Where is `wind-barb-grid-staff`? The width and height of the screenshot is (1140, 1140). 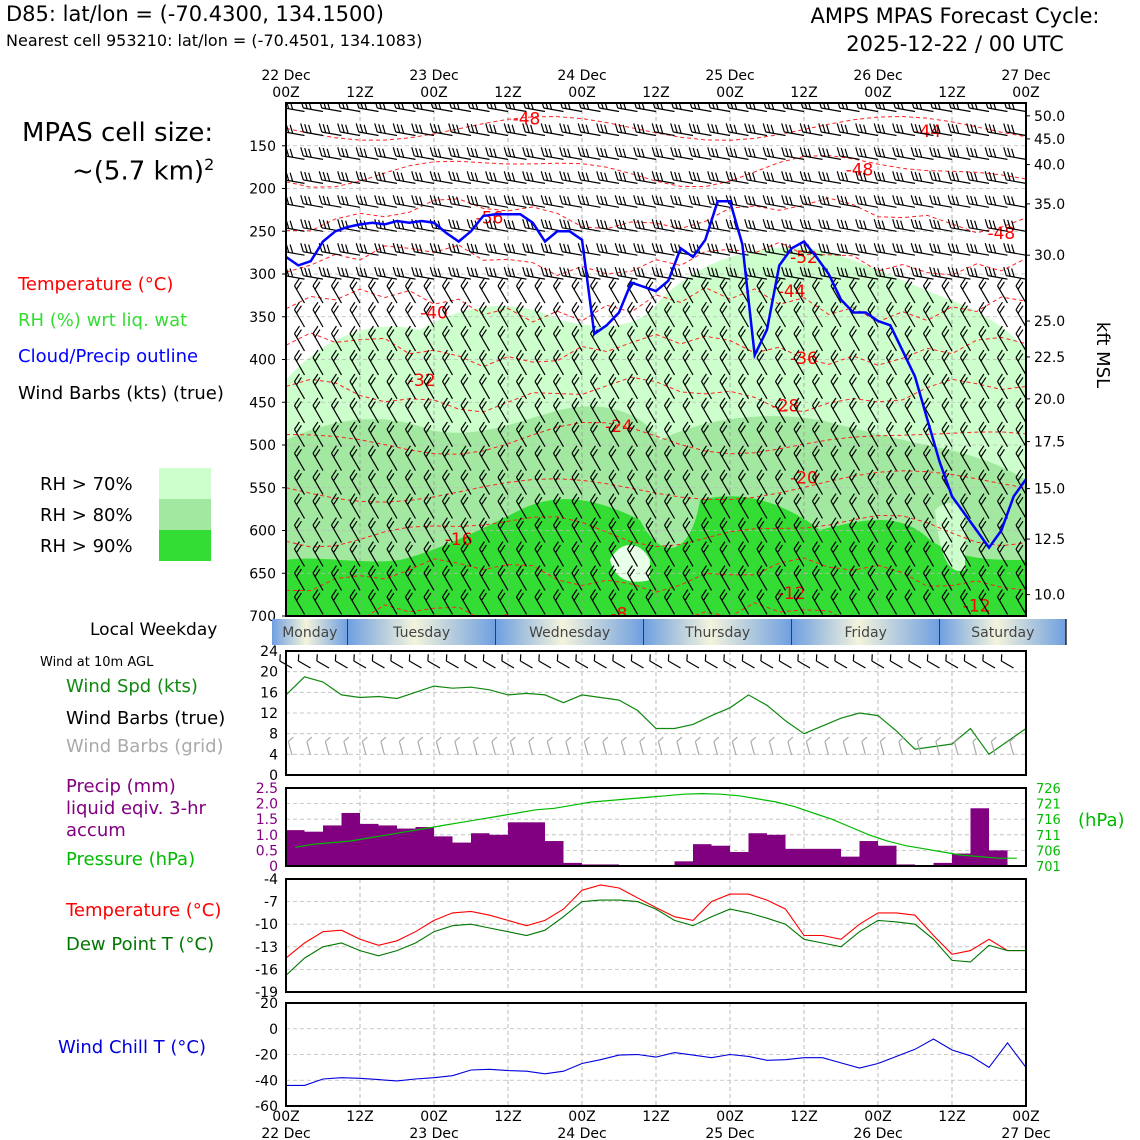 wind-barb-grid-staff is located at coordinates (327, 748).